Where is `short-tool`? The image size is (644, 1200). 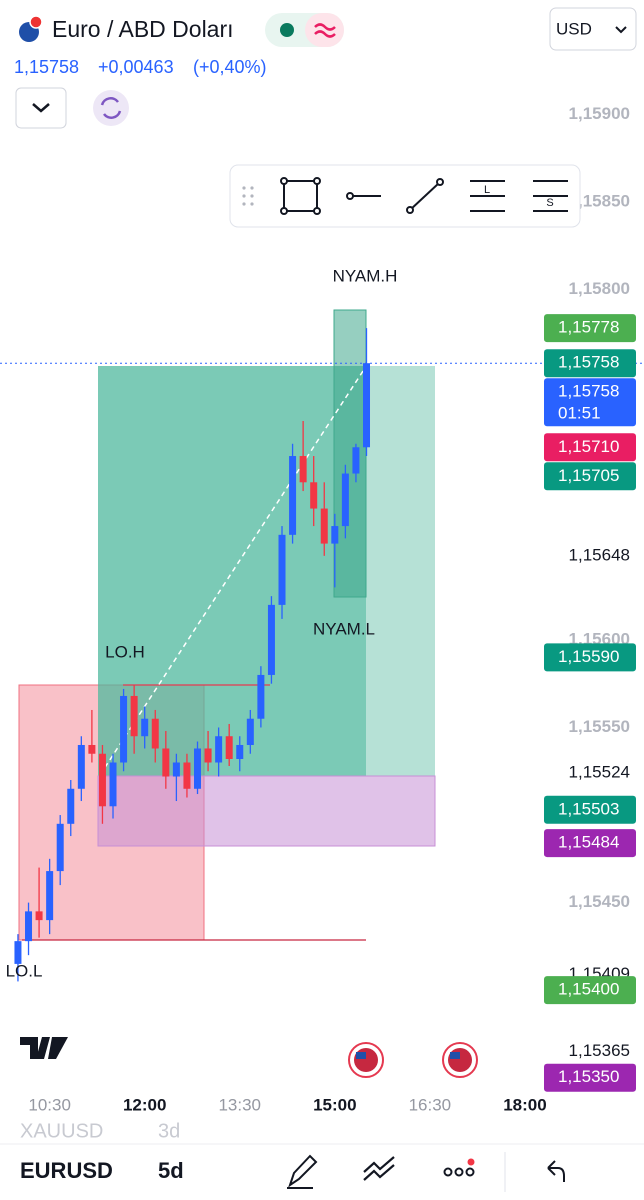 short-tool is located at coordinates (550, 196).